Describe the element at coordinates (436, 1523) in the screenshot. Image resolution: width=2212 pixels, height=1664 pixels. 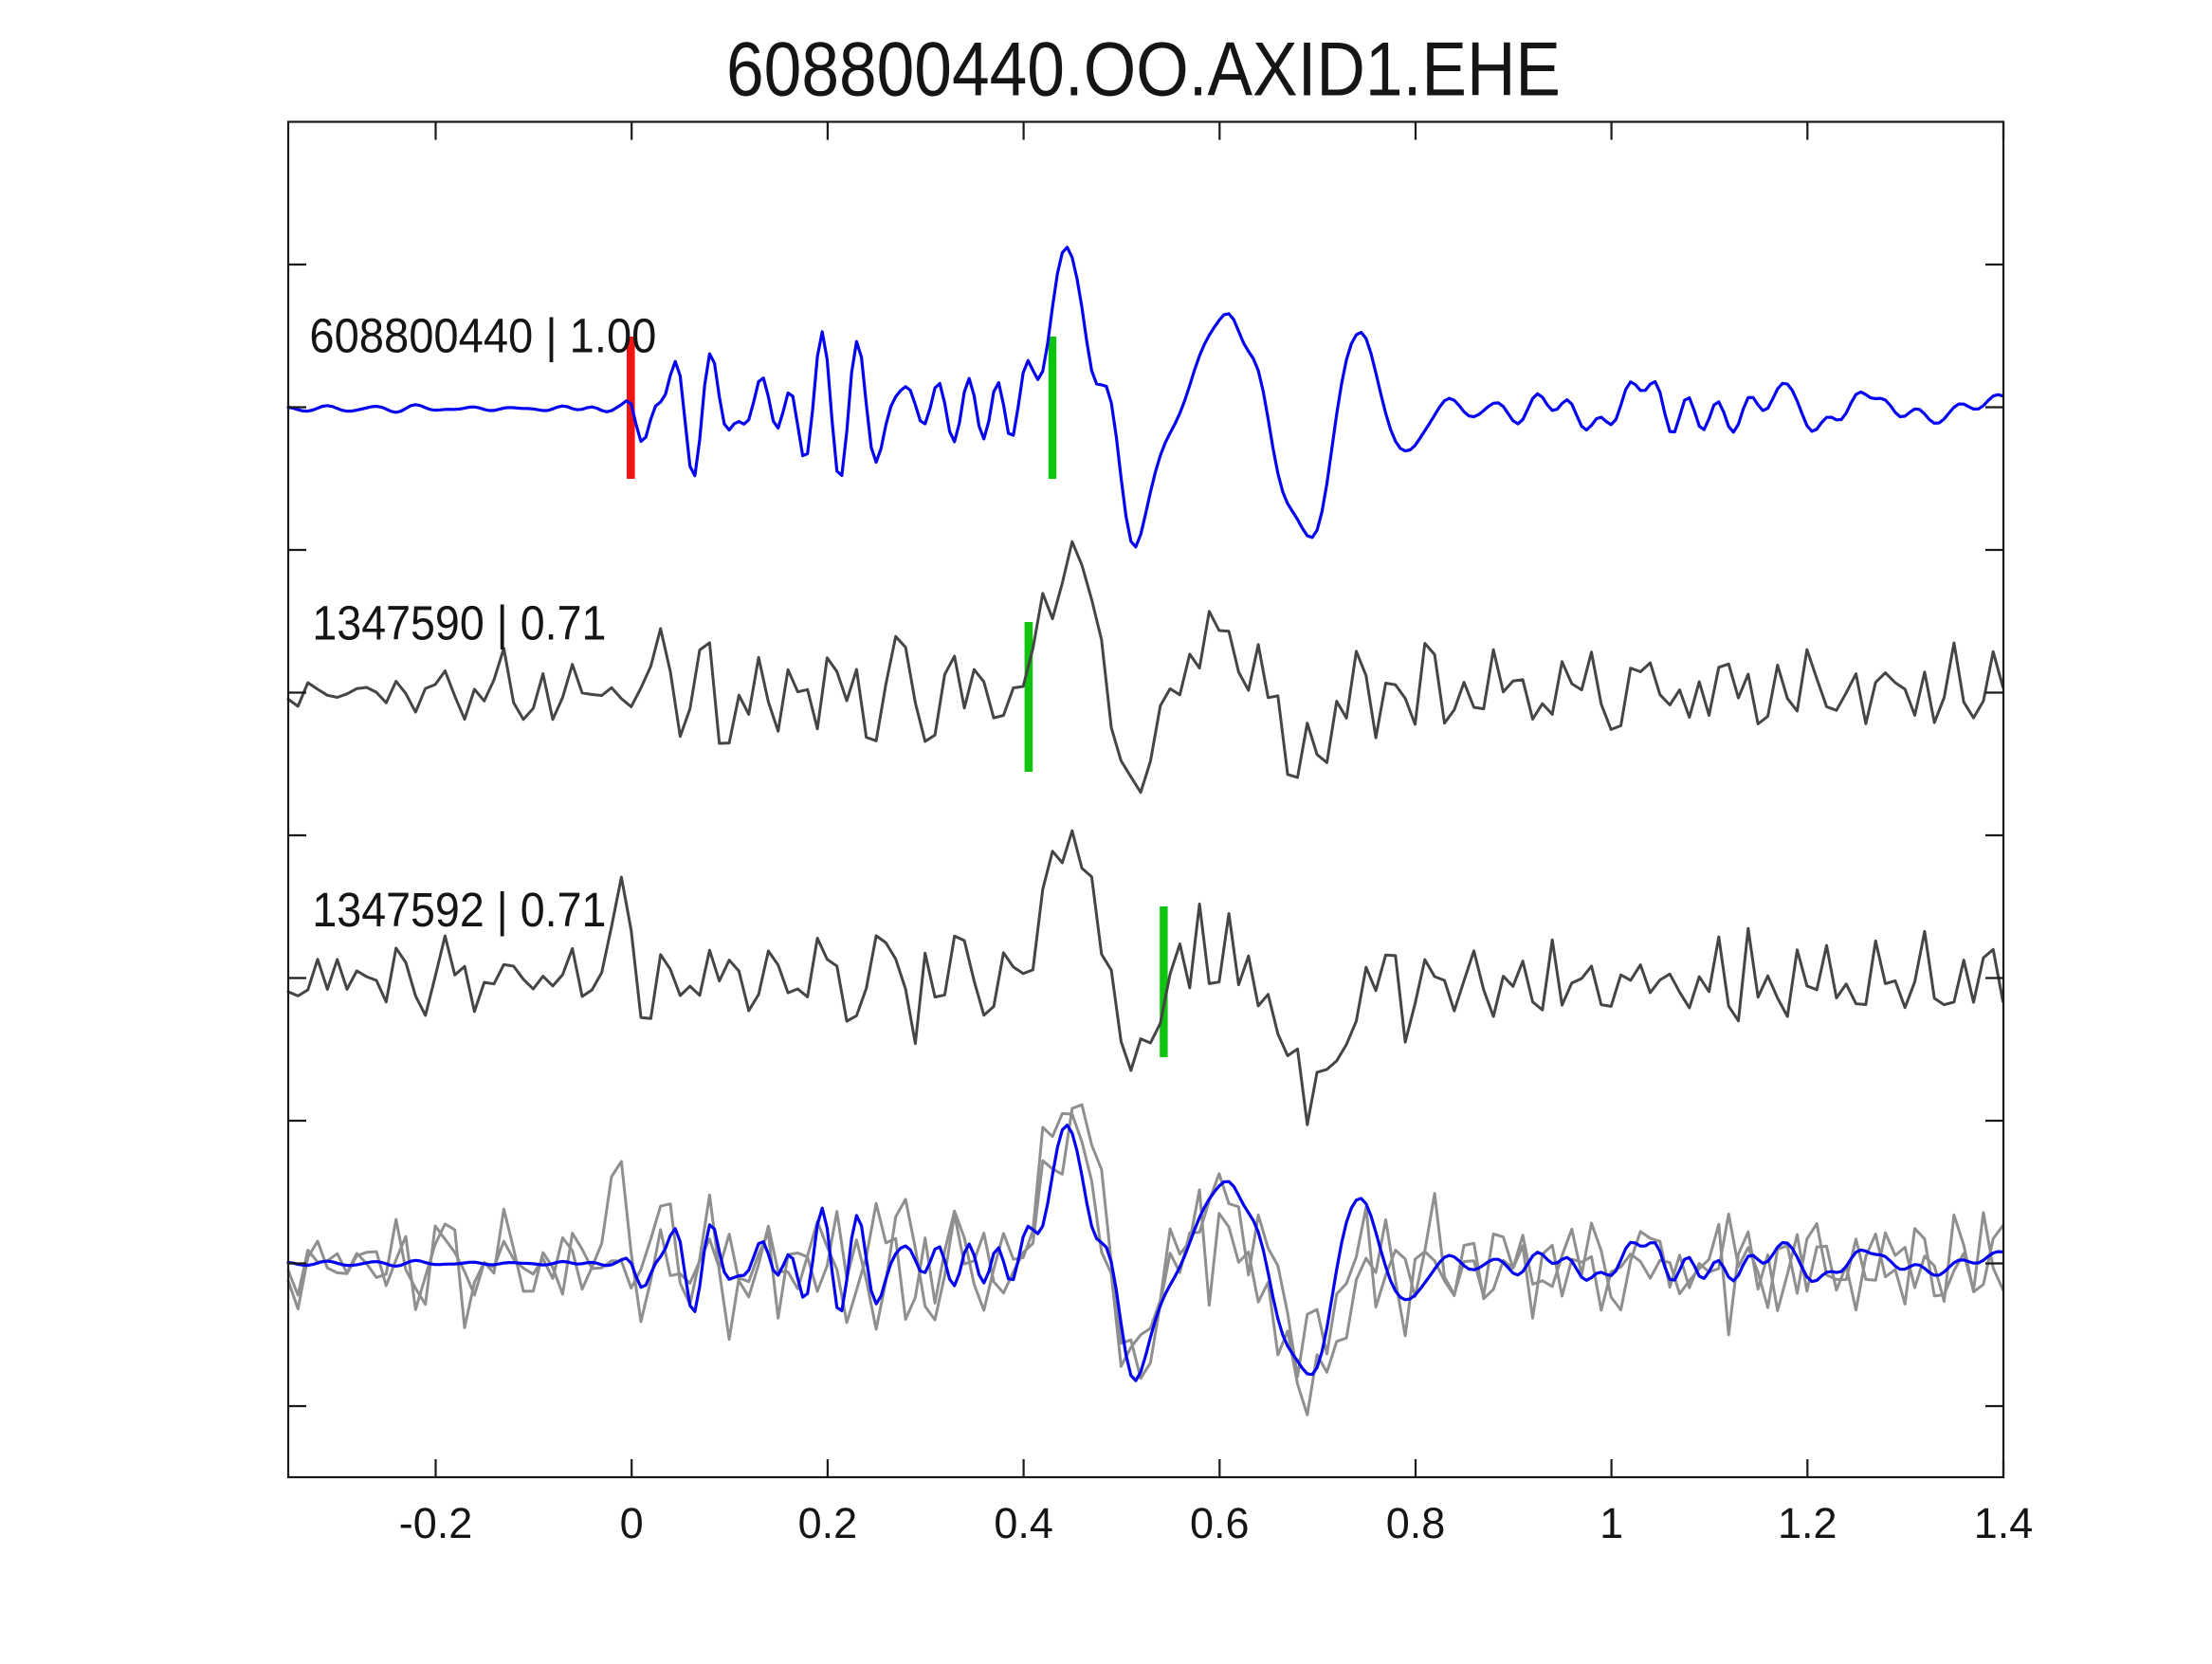
I see `svg-text: -0.2` at that location.